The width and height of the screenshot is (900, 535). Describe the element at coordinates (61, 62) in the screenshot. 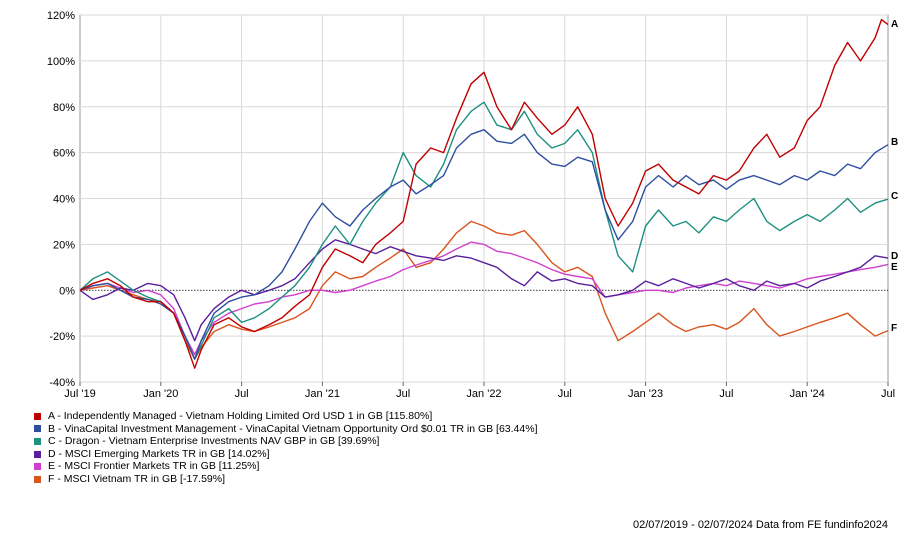

I see `y-tick-label: 100%` at that location.